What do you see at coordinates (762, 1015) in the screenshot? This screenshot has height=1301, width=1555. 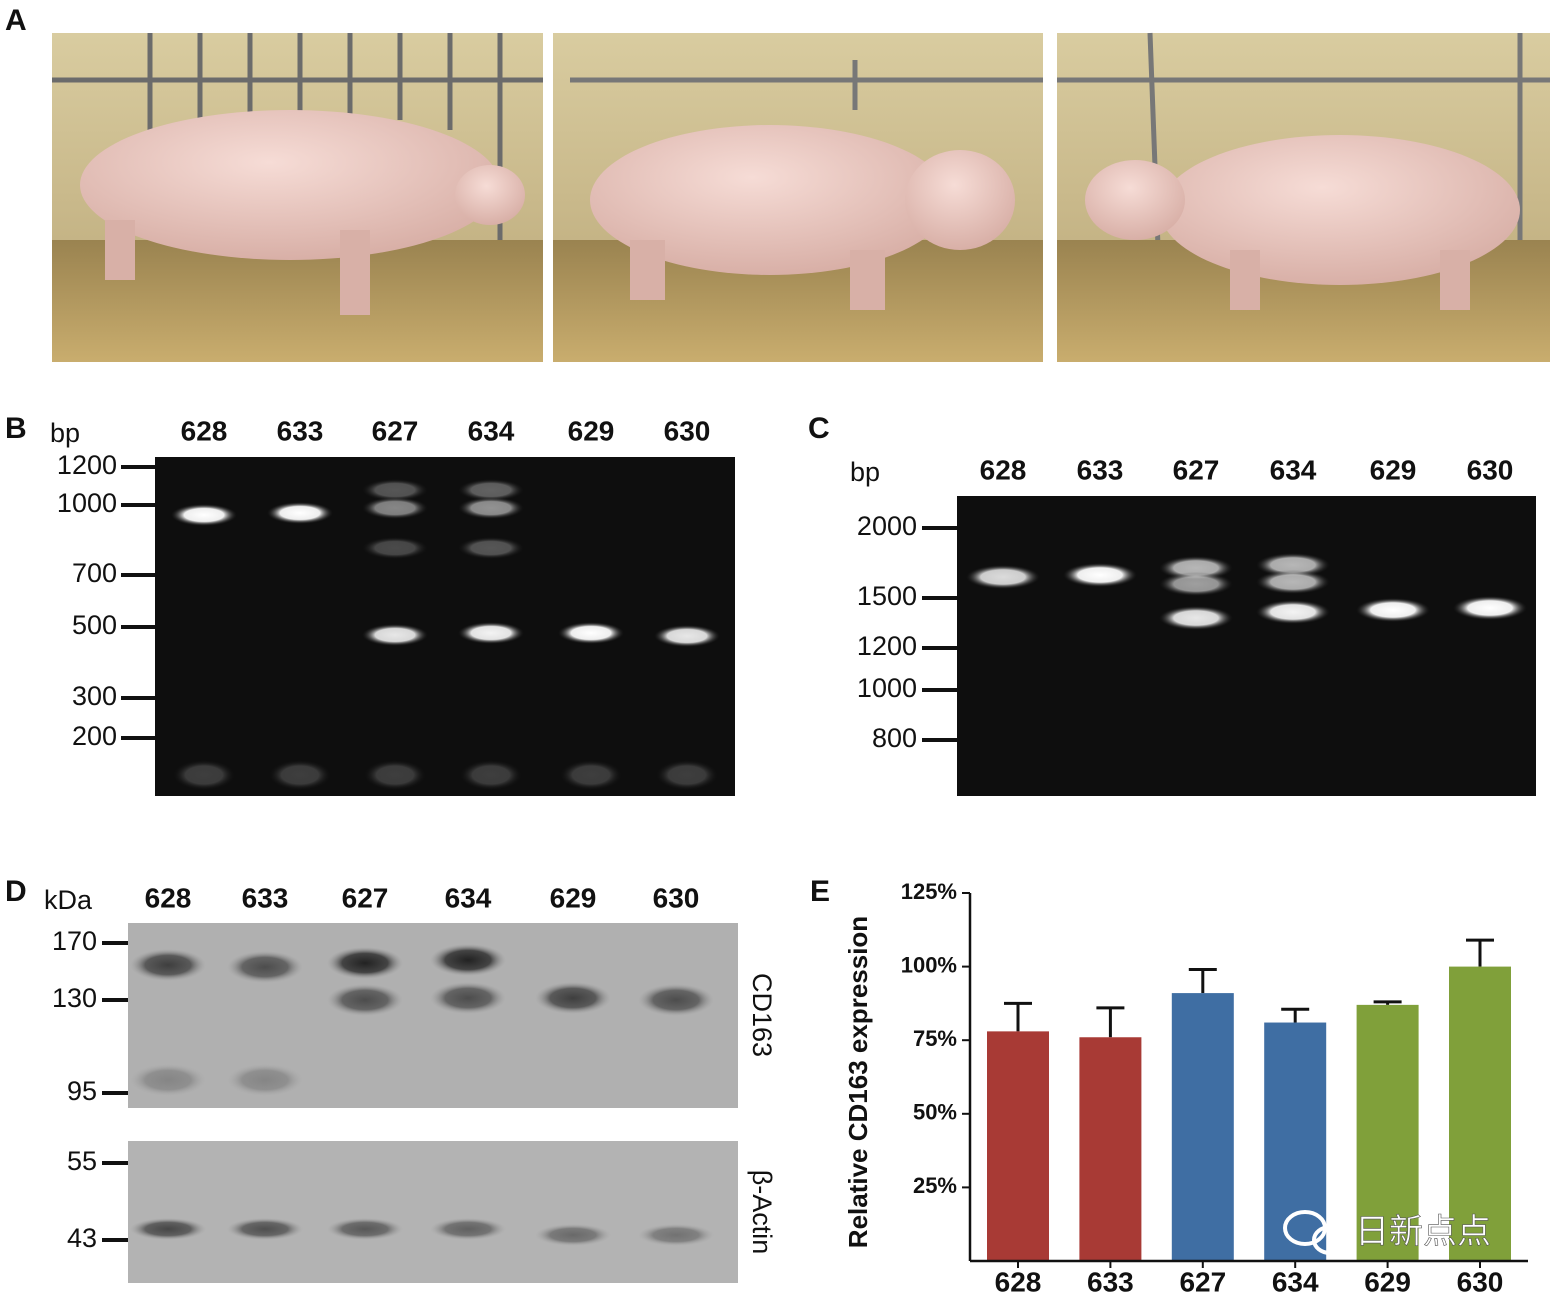 I see `blot-label: CD163` at bounding box center [762, 1015].